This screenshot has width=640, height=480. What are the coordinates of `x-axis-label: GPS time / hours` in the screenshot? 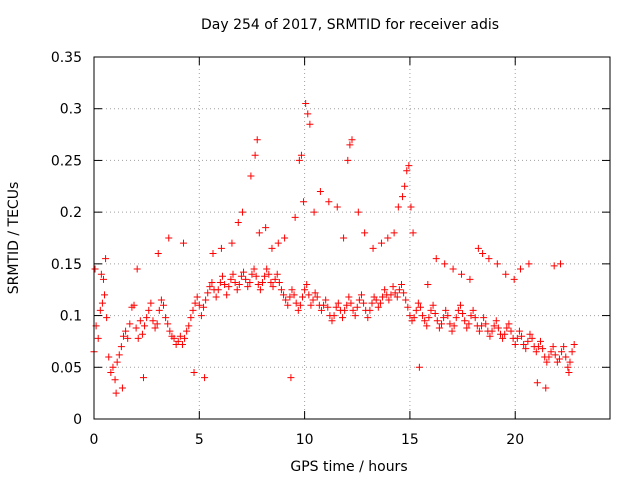 It's located at (348, 467).